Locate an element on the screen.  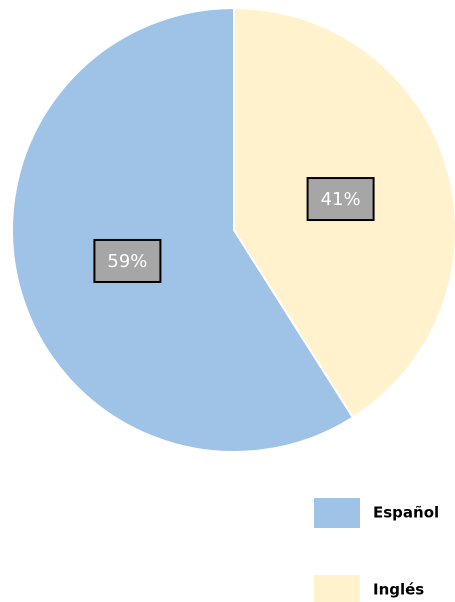
legend-label: Español is located at coordinates (406, 513).